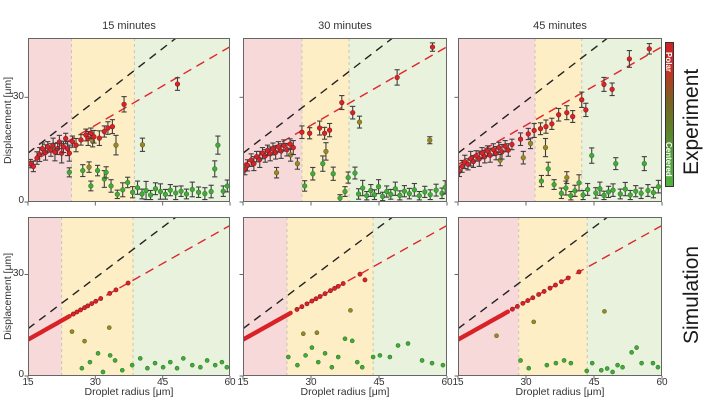 The image size is (708, 400). I want to click on colorbar-centered-label: Centered, so click(668, 159).